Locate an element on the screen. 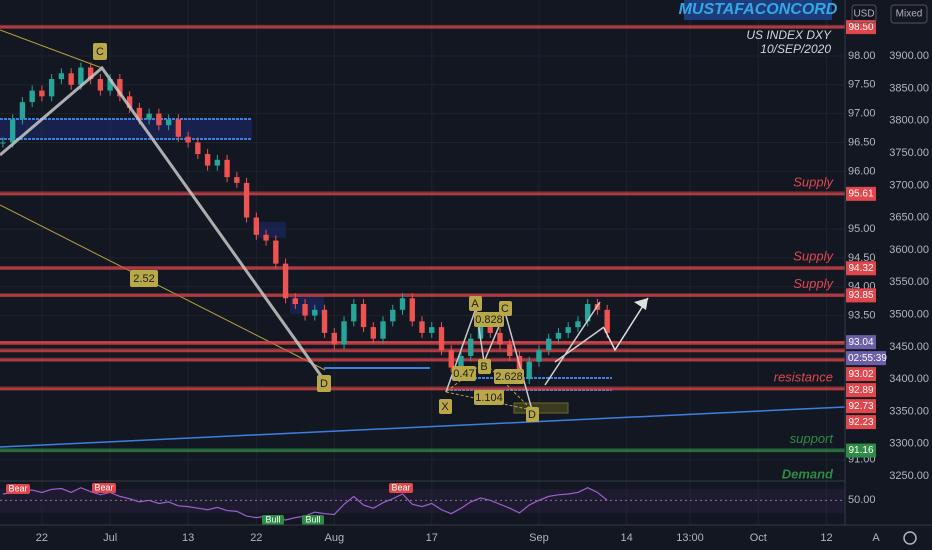  y2-tick-label: 3900.00 is located at coordinates (909, 56).